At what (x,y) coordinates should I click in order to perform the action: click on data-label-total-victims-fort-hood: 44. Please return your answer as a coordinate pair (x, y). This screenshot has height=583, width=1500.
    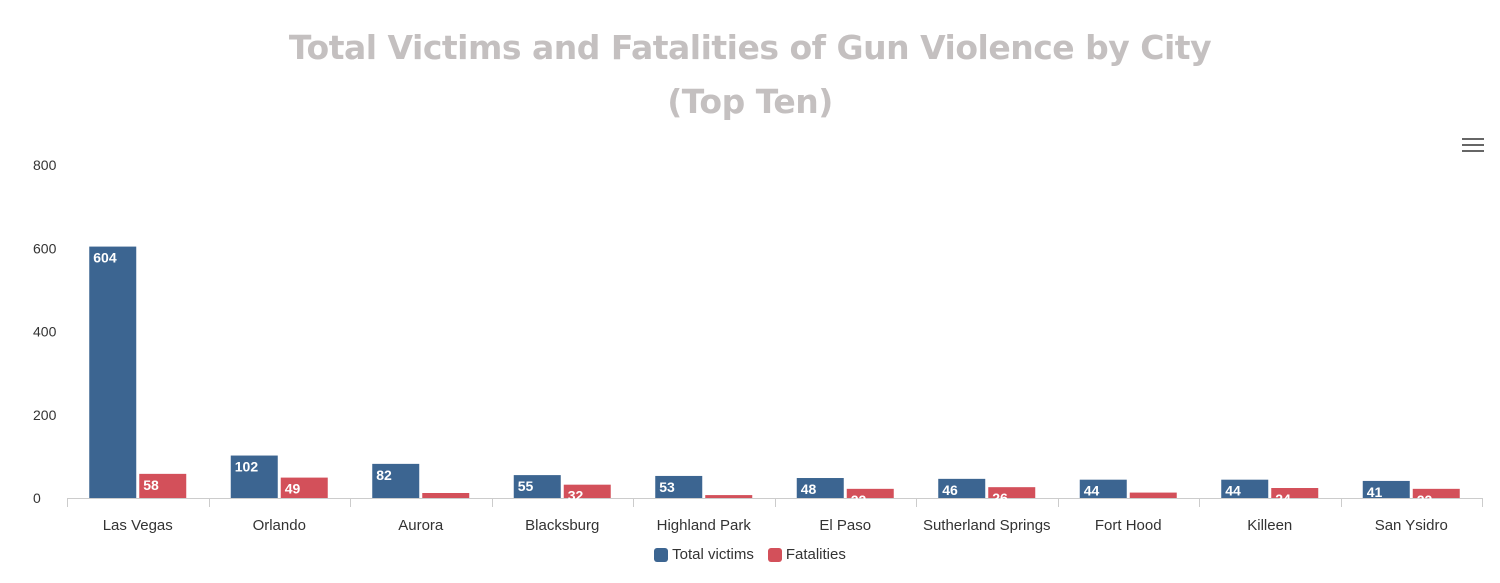
    Looking at the image, I should click on (1092, 491).